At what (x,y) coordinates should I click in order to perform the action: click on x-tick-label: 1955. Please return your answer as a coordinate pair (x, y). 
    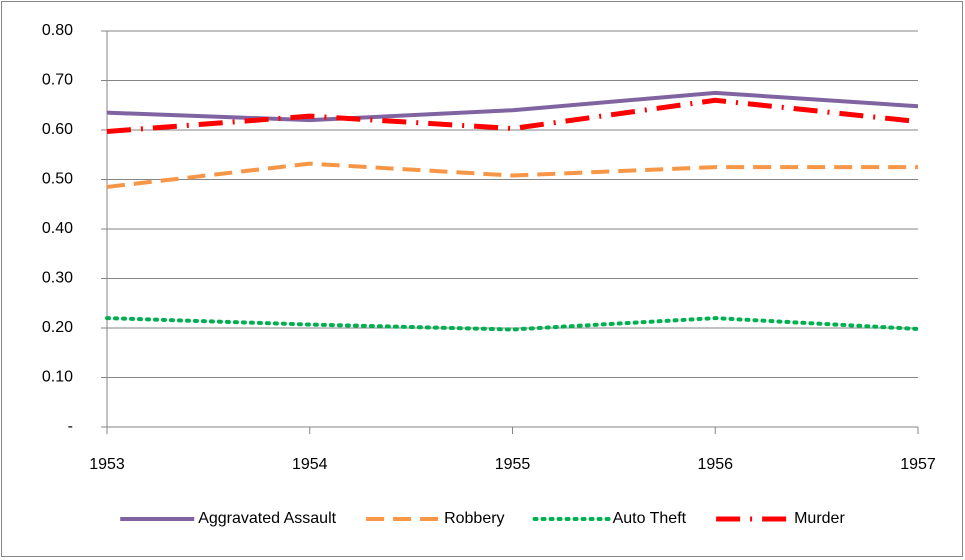
    Looking at the image, I should click on (513, 464).